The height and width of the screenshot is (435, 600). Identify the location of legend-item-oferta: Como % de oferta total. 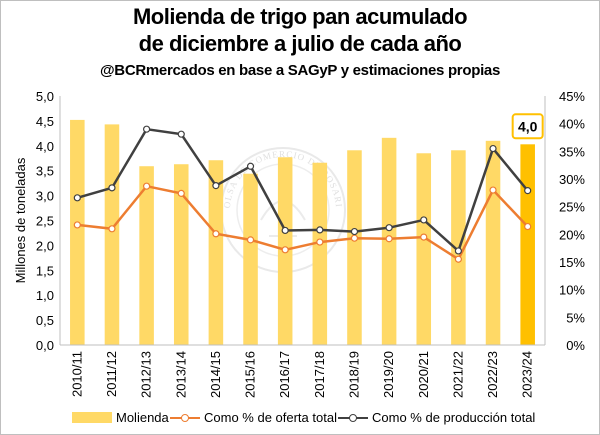
(253, 417).